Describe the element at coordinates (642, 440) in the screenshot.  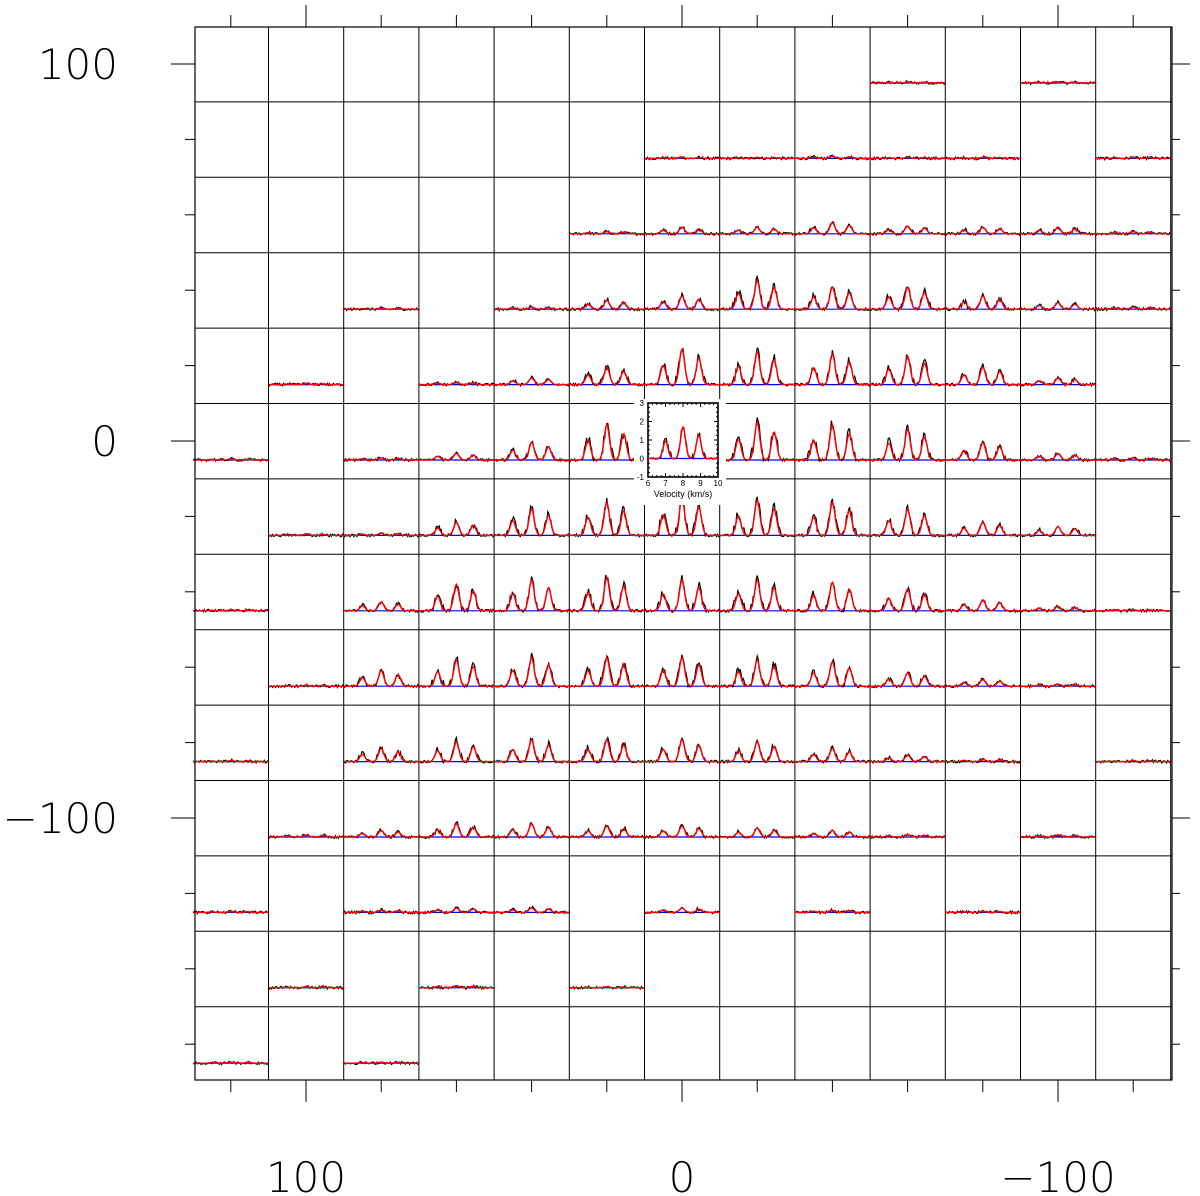
I see `inset-y-tick-label: 1` at that location.